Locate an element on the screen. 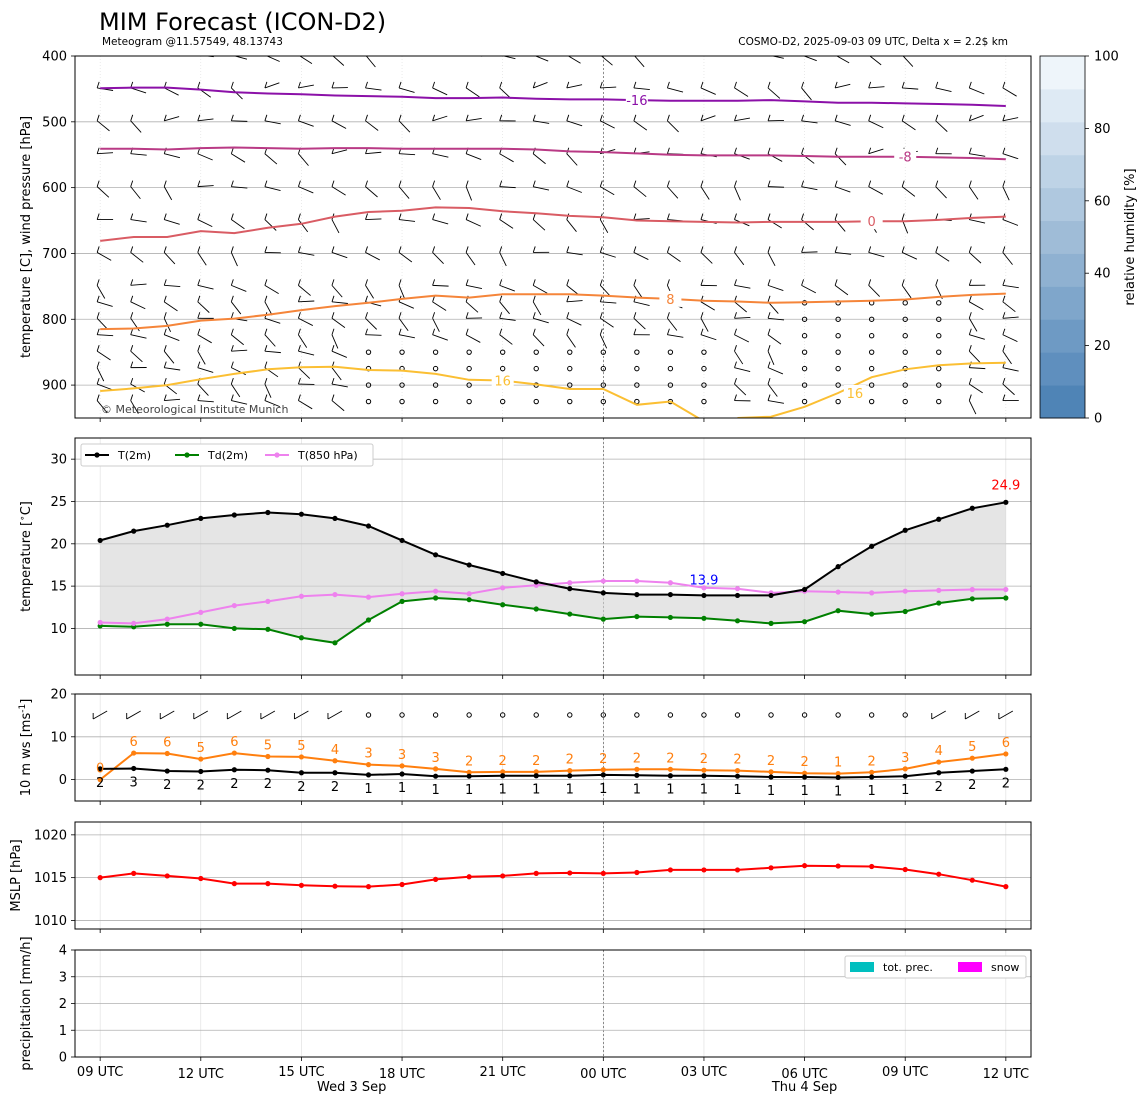 This screenshot has height=1105, width=1148. colorbar-tick-label: 100 is located at coordinates (1106, 57).